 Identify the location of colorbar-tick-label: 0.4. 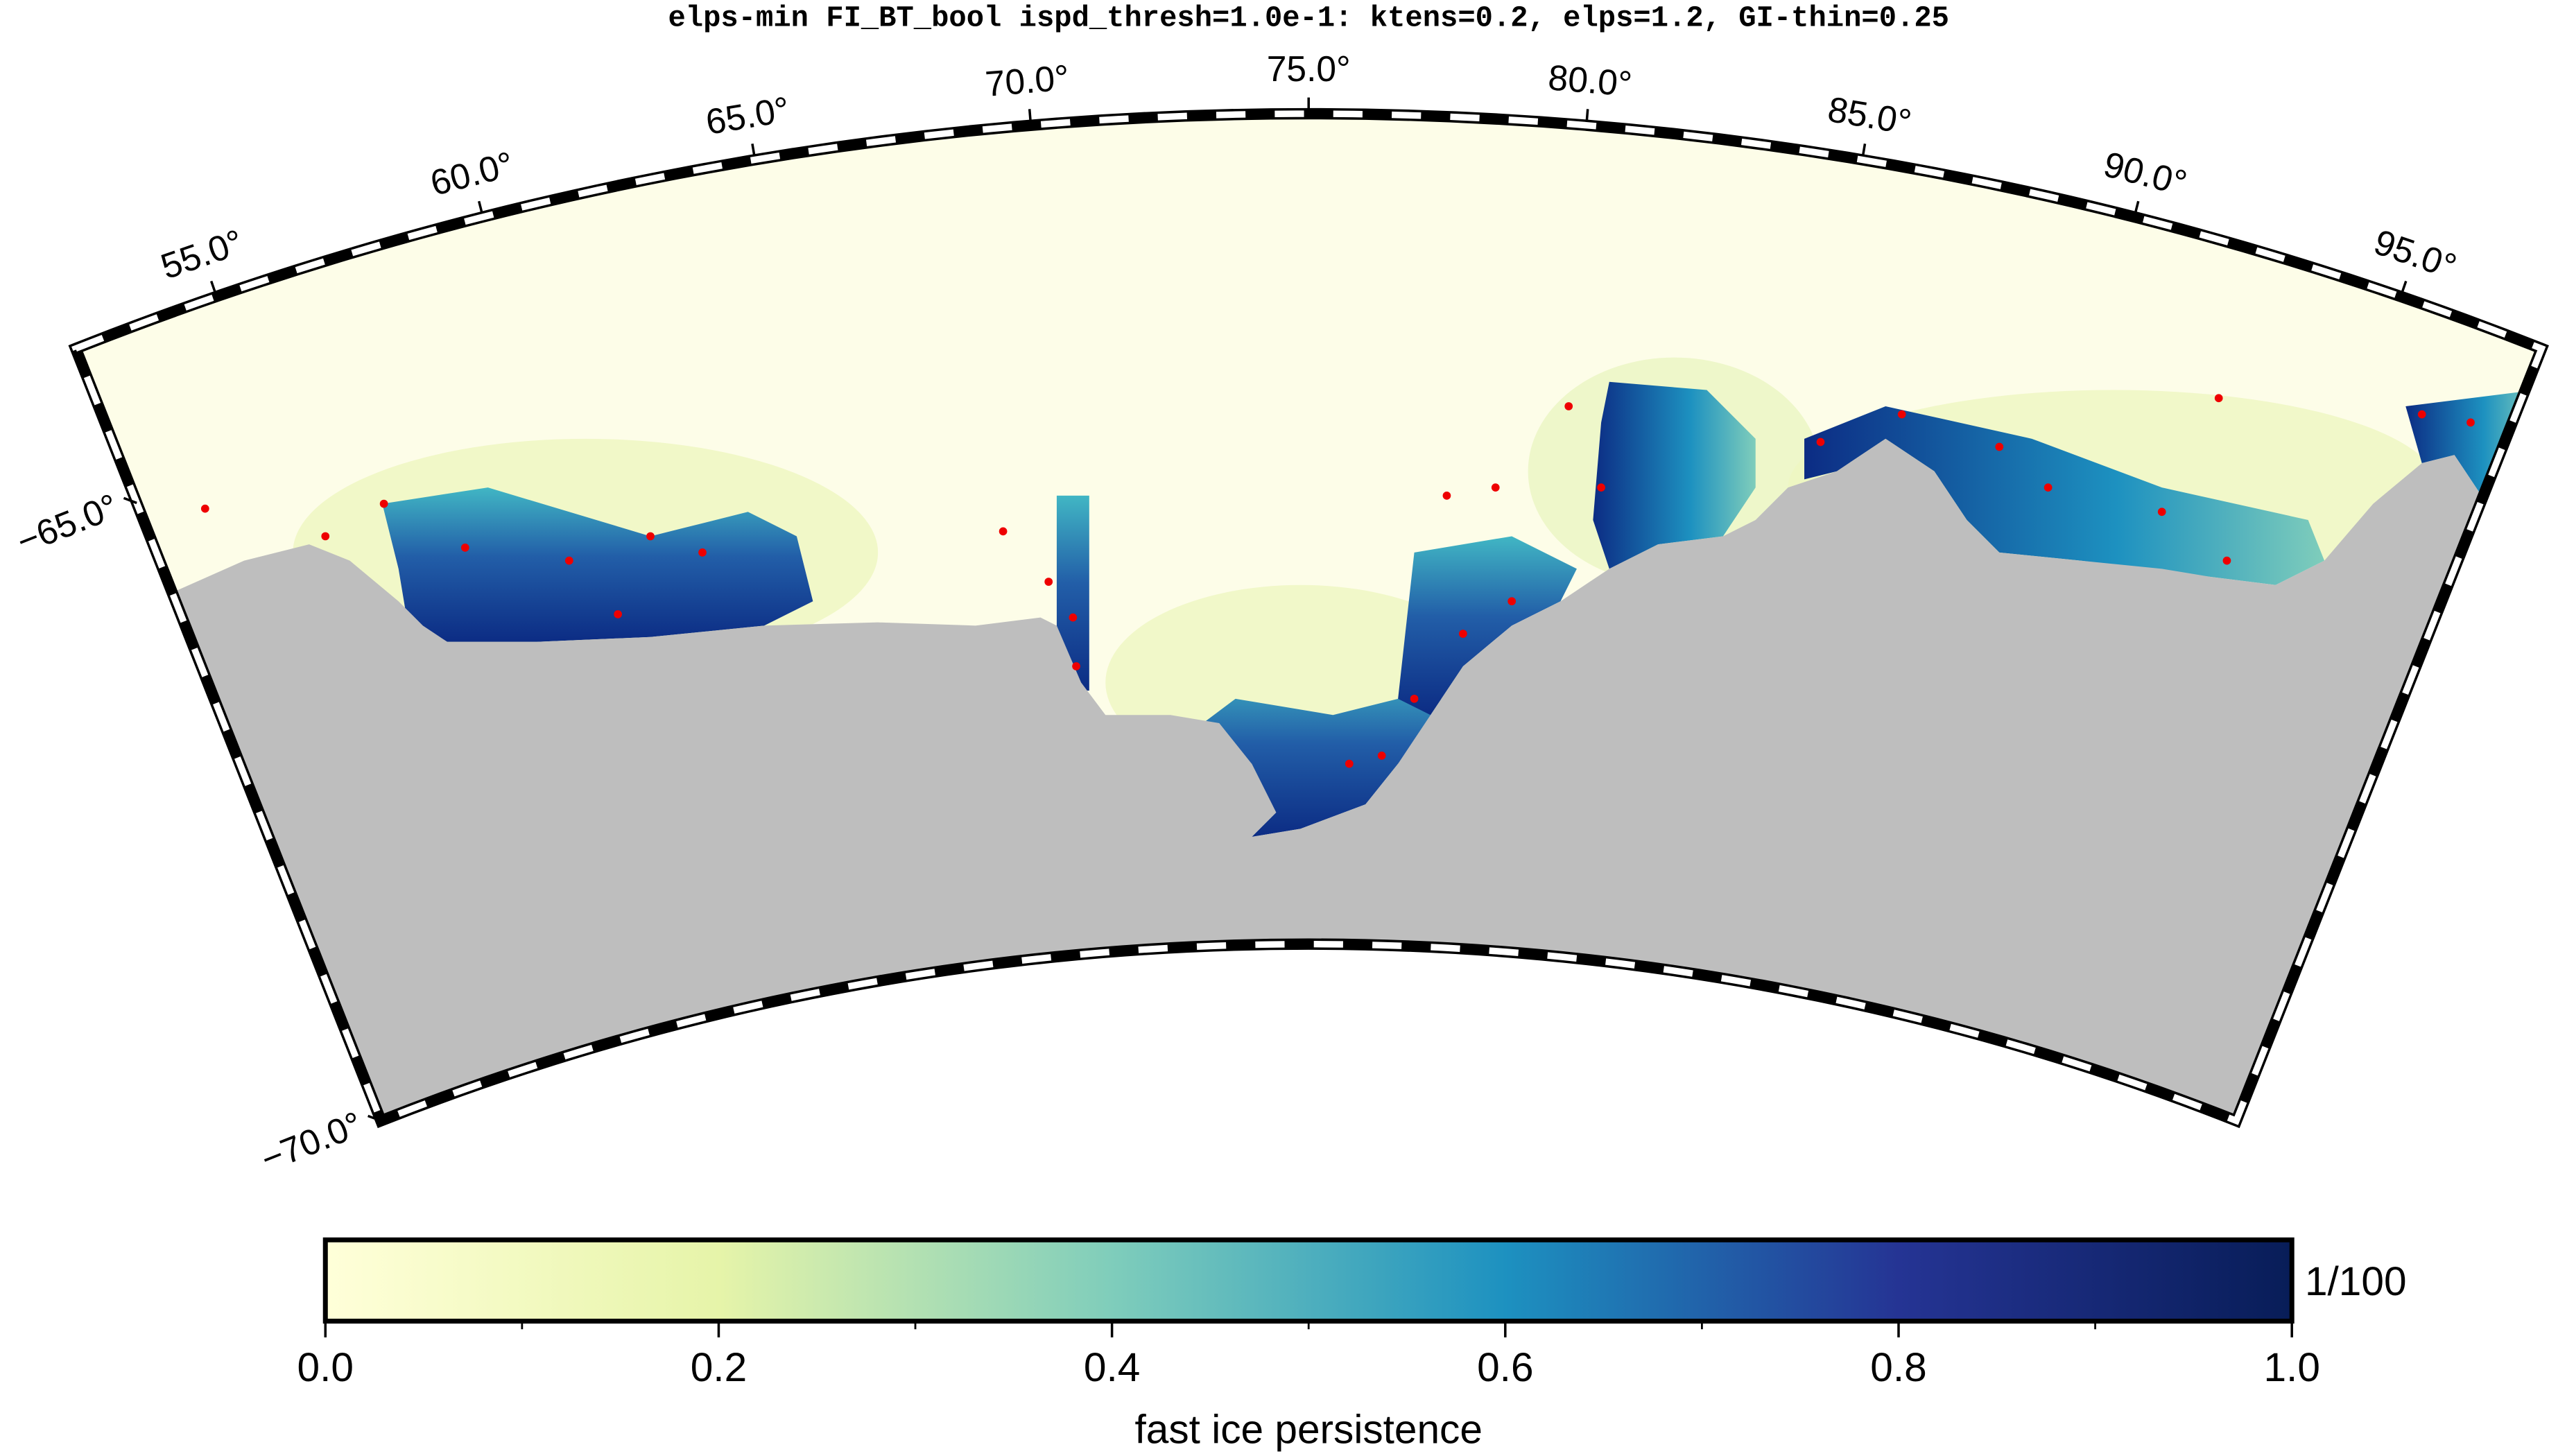
(1112, 1367).